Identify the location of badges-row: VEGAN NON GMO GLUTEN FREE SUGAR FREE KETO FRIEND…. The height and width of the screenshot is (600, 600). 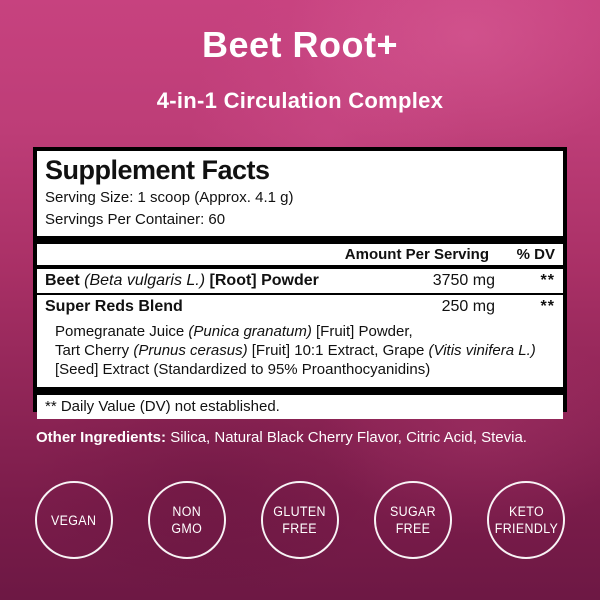
(300, 521).